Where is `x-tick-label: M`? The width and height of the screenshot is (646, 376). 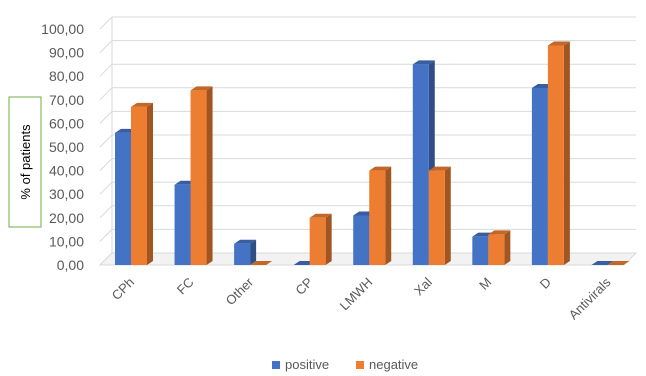
x-tick-label: M is located at coordinates (485, 284).